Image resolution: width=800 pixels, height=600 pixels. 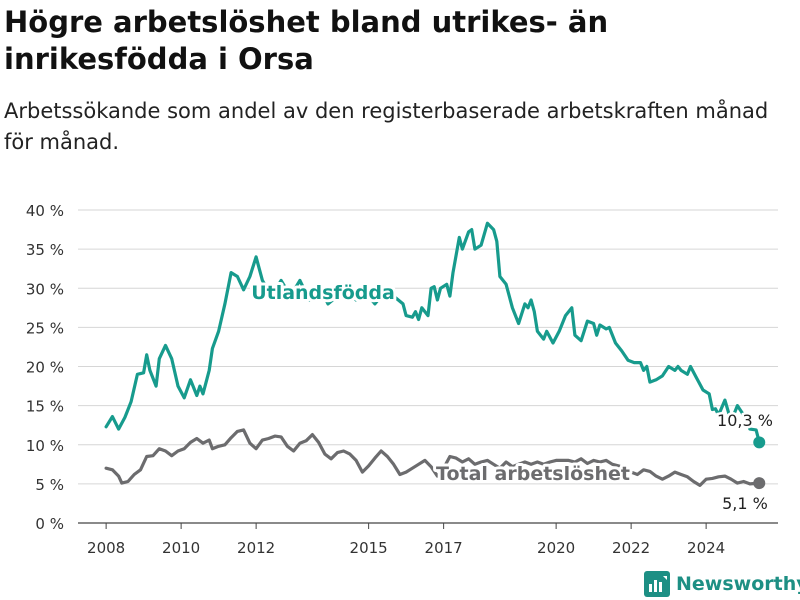 What do you see at coordinates (631, 548) in the screenshot?
I see `x-tick-label: 2022` at bounding box center [631, 548].